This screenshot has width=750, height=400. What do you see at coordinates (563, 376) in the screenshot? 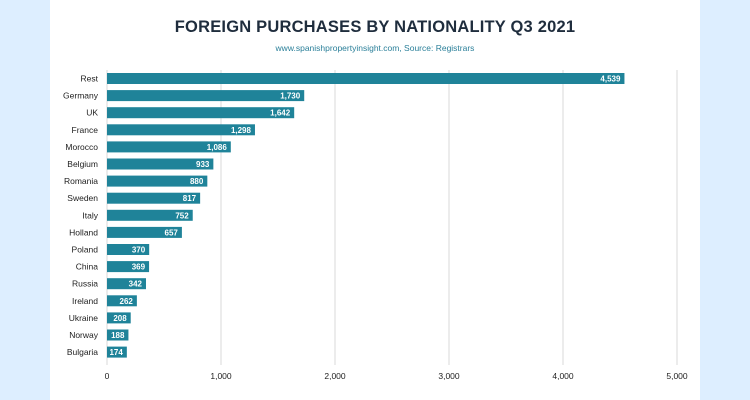
I see `x-tick-label: 4,000` at bounding box center [563, 376].